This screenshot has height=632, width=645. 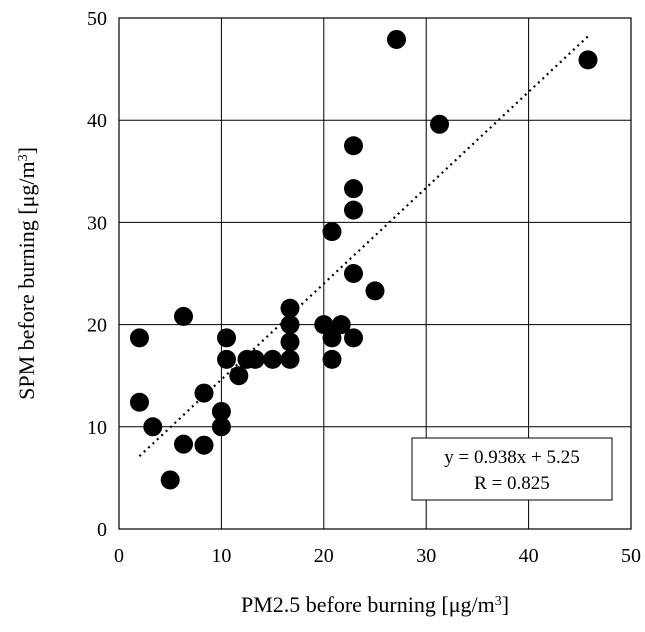 I want to click on y-axis-label: SPM before burning [μg/m3], so click(x=26, y=273).